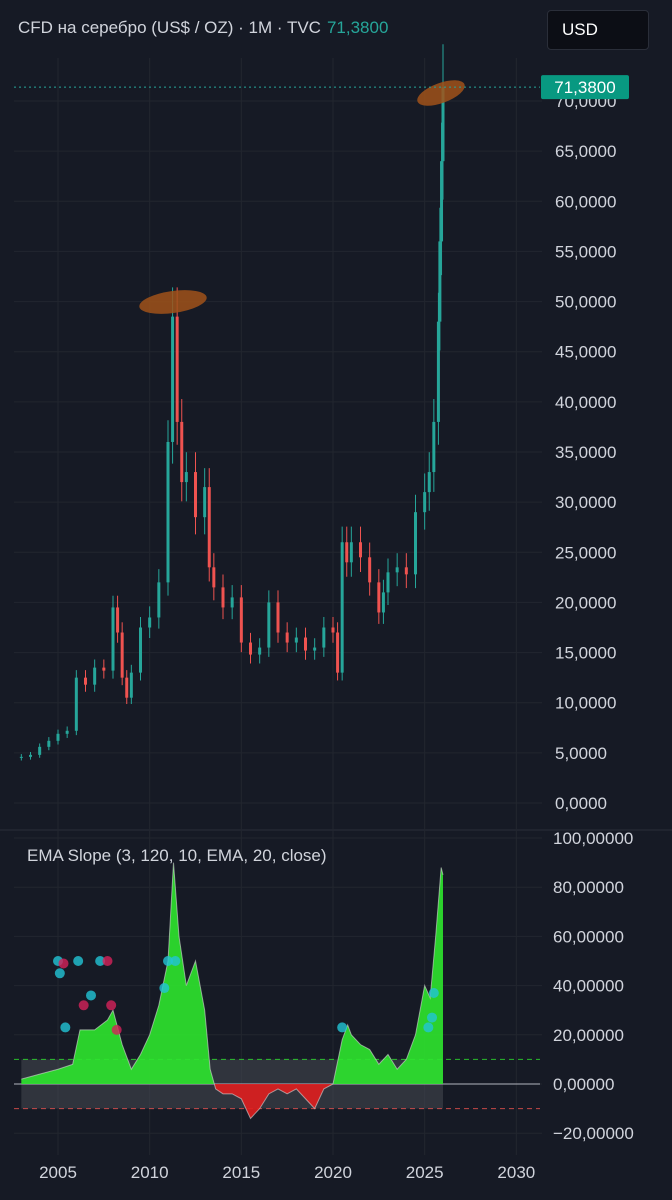 The width and height of the screenshot is (672, 1200). What do you see at coordinates (516, 1172) in the screenshot?
I see `x-tick-label: 2030` at bounding box center [516, 1172].